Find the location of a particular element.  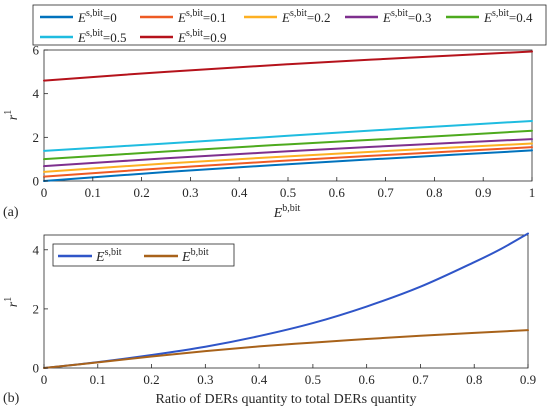

x-axis-label-a: Eb,bit is located at coordinates (287, 212).